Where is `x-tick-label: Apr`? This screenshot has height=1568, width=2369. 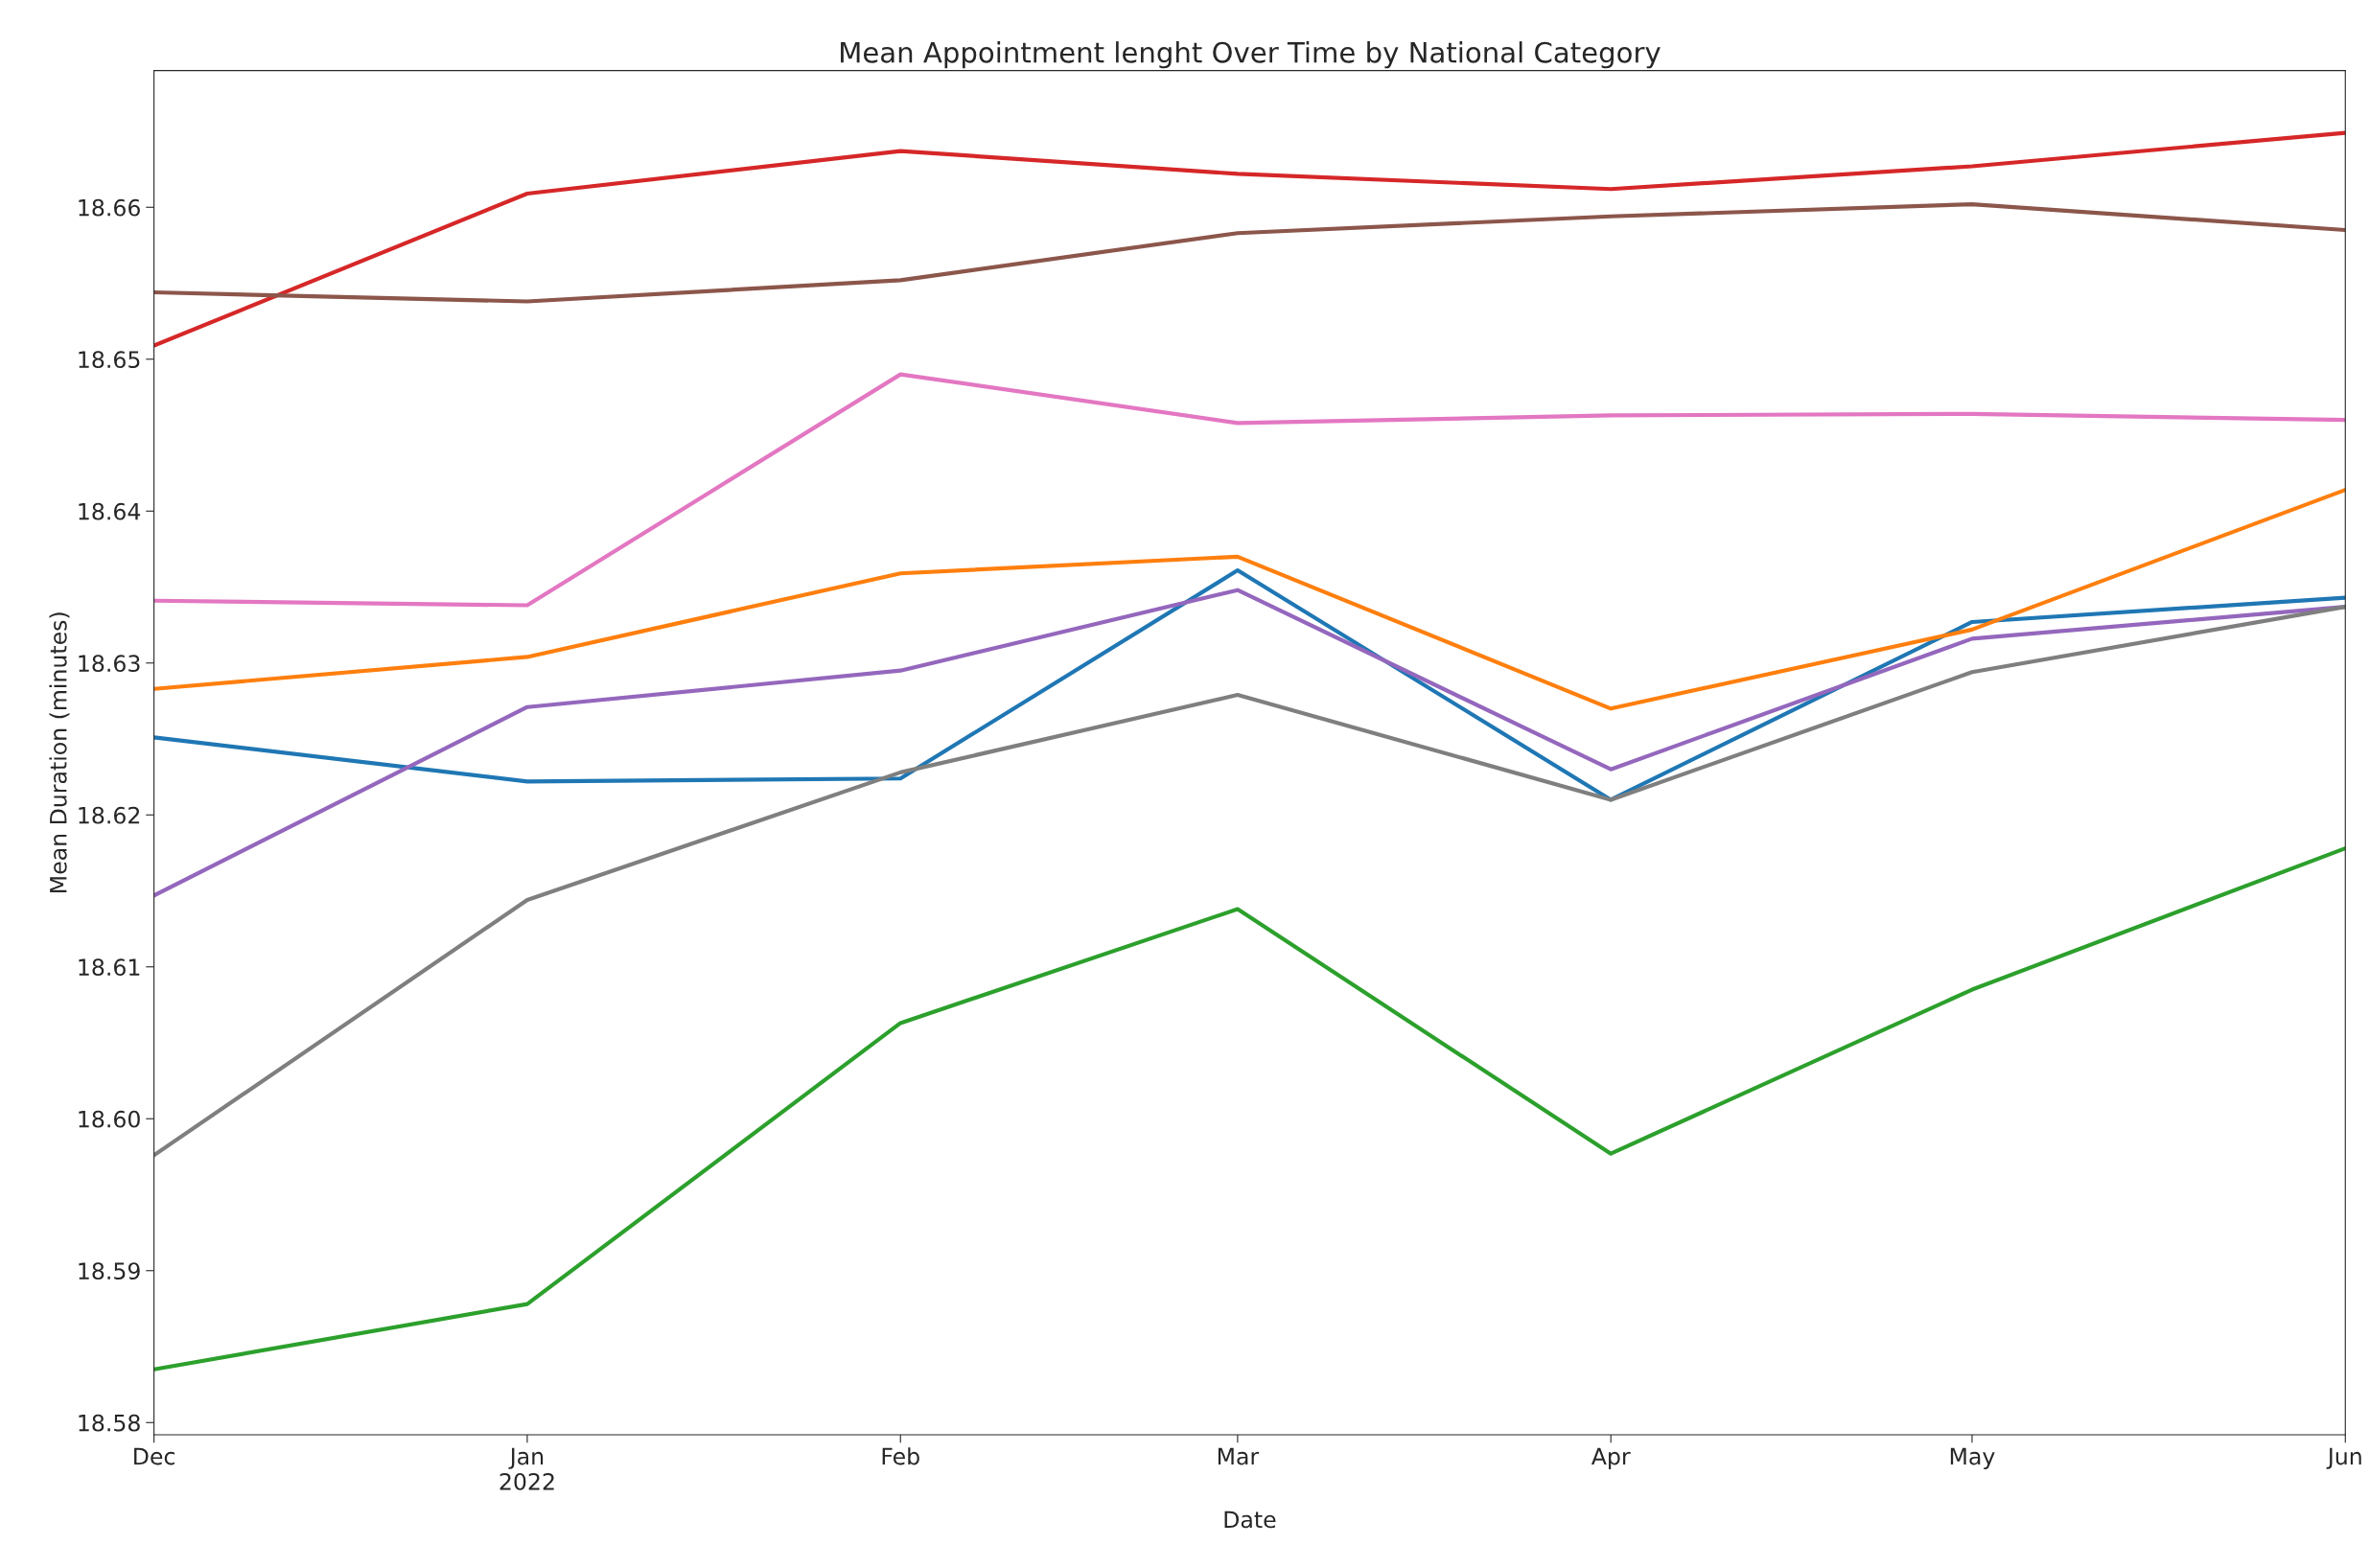 x-tick-label: Apr is located at coordinates (1611, 1458).